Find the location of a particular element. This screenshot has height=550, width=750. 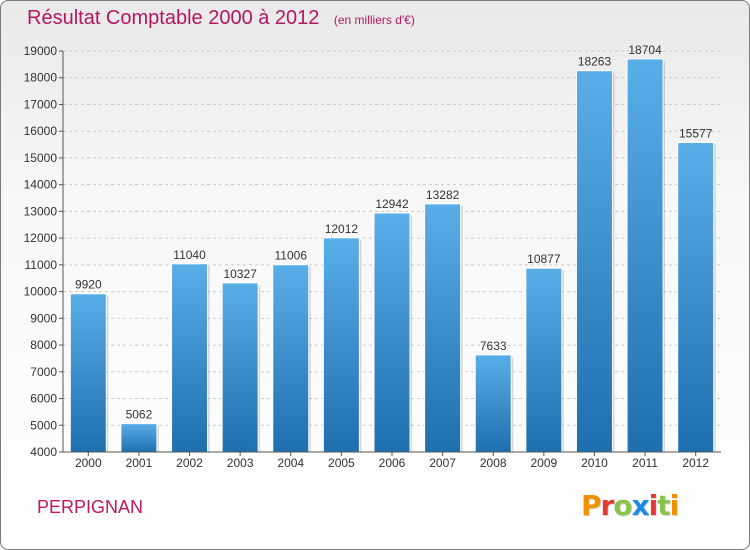

y-tick-label: 19000 is located at coordinates (41, 51).